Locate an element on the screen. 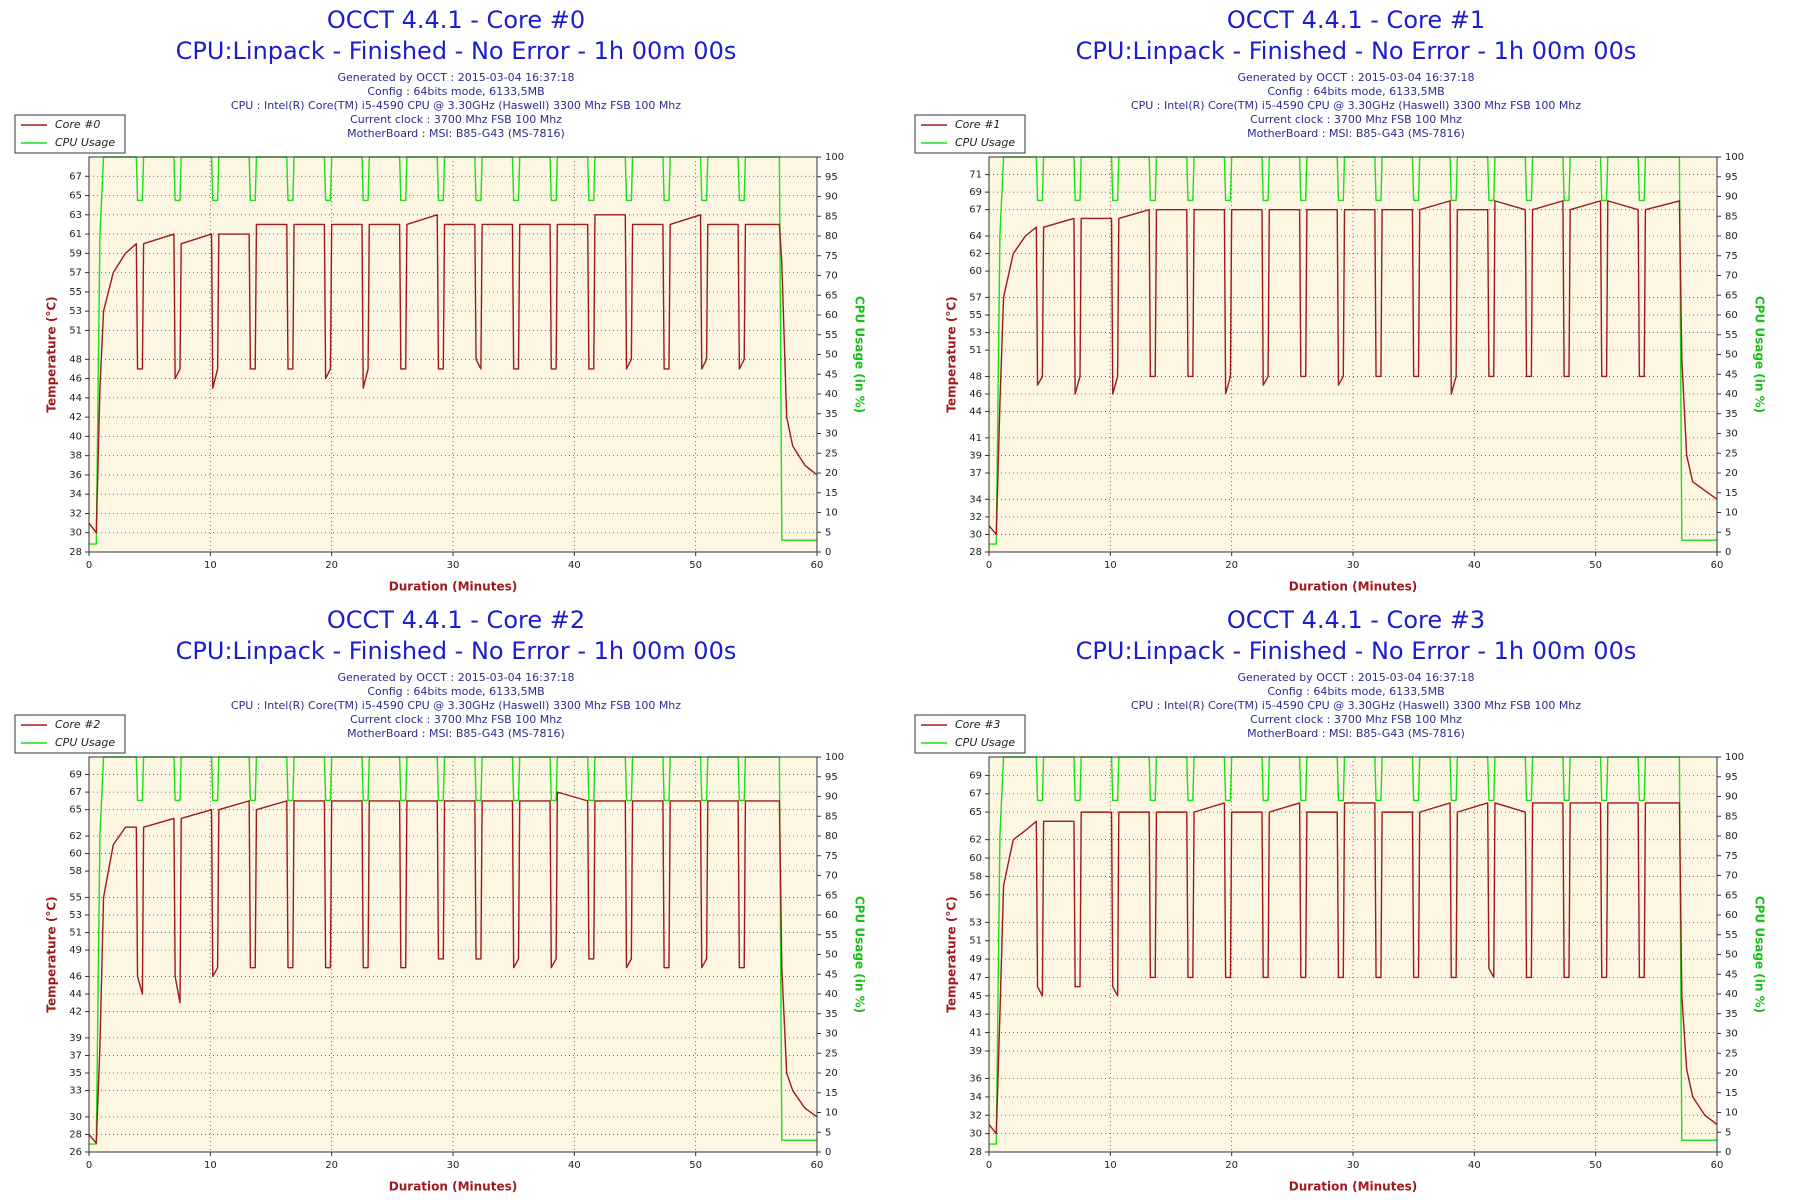 This screenshot has height=1200, width=1800. y-tick-label: 67 is located at coordinates (75, 792).